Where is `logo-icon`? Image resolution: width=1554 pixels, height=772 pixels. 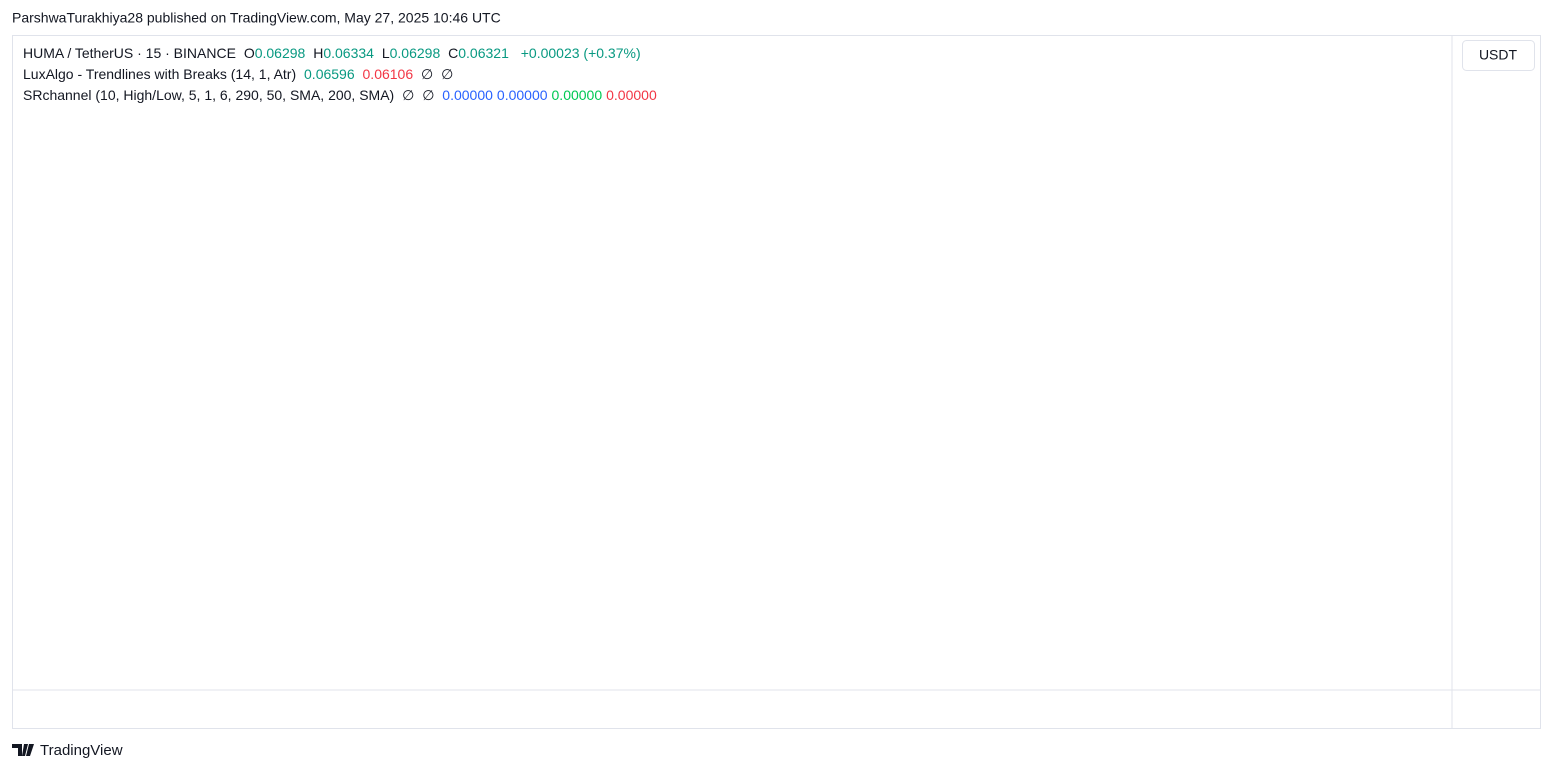 logo-icon is located at coordinates (23, 750).